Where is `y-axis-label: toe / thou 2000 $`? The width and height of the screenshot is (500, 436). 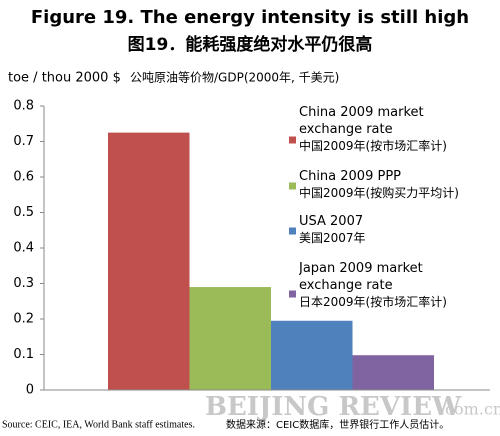
y-axis-label: toe / thou 2000 $ is located at coordinates (64, 78).